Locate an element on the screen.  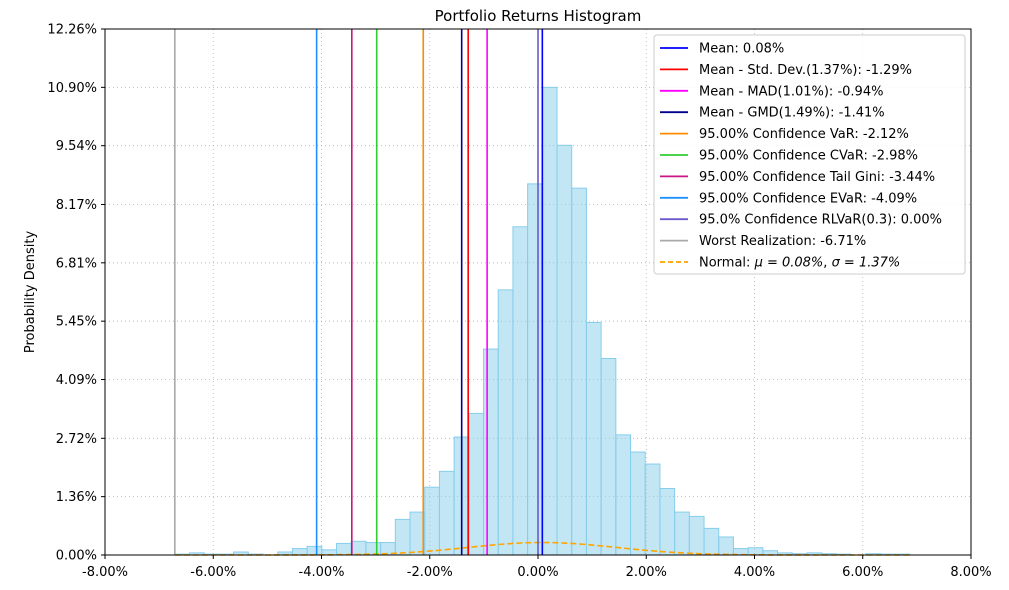
x-tick-label-0: -8.00% is located at coordinates (105, 572).